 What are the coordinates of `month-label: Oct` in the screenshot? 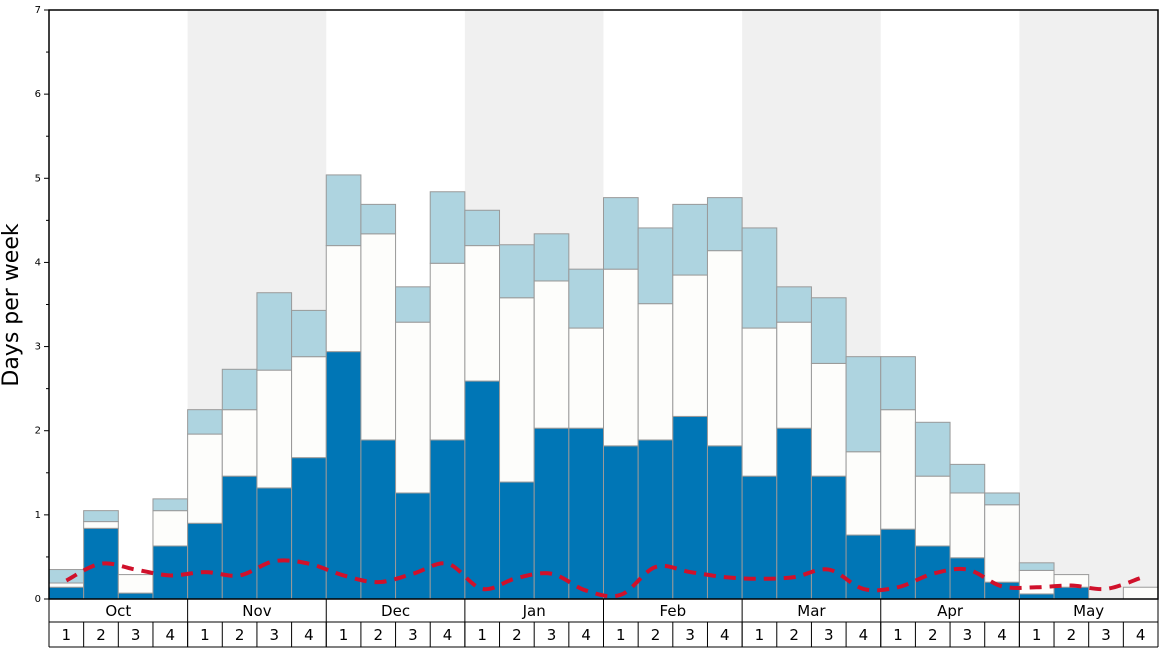 It's located at (118, 611).